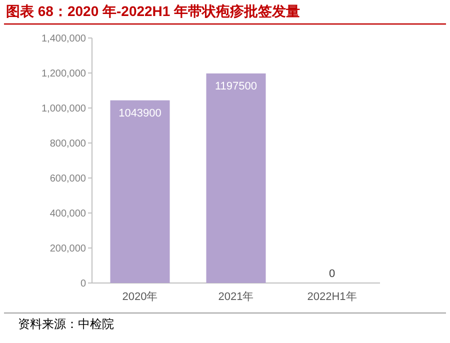 Image resolution: width=450 pixels, height=343 pixels. What do you see at coordinates (64, 109) in the screenshot?
I see `y-tick-label: 1,000,000` at bounding box center [64, 109].